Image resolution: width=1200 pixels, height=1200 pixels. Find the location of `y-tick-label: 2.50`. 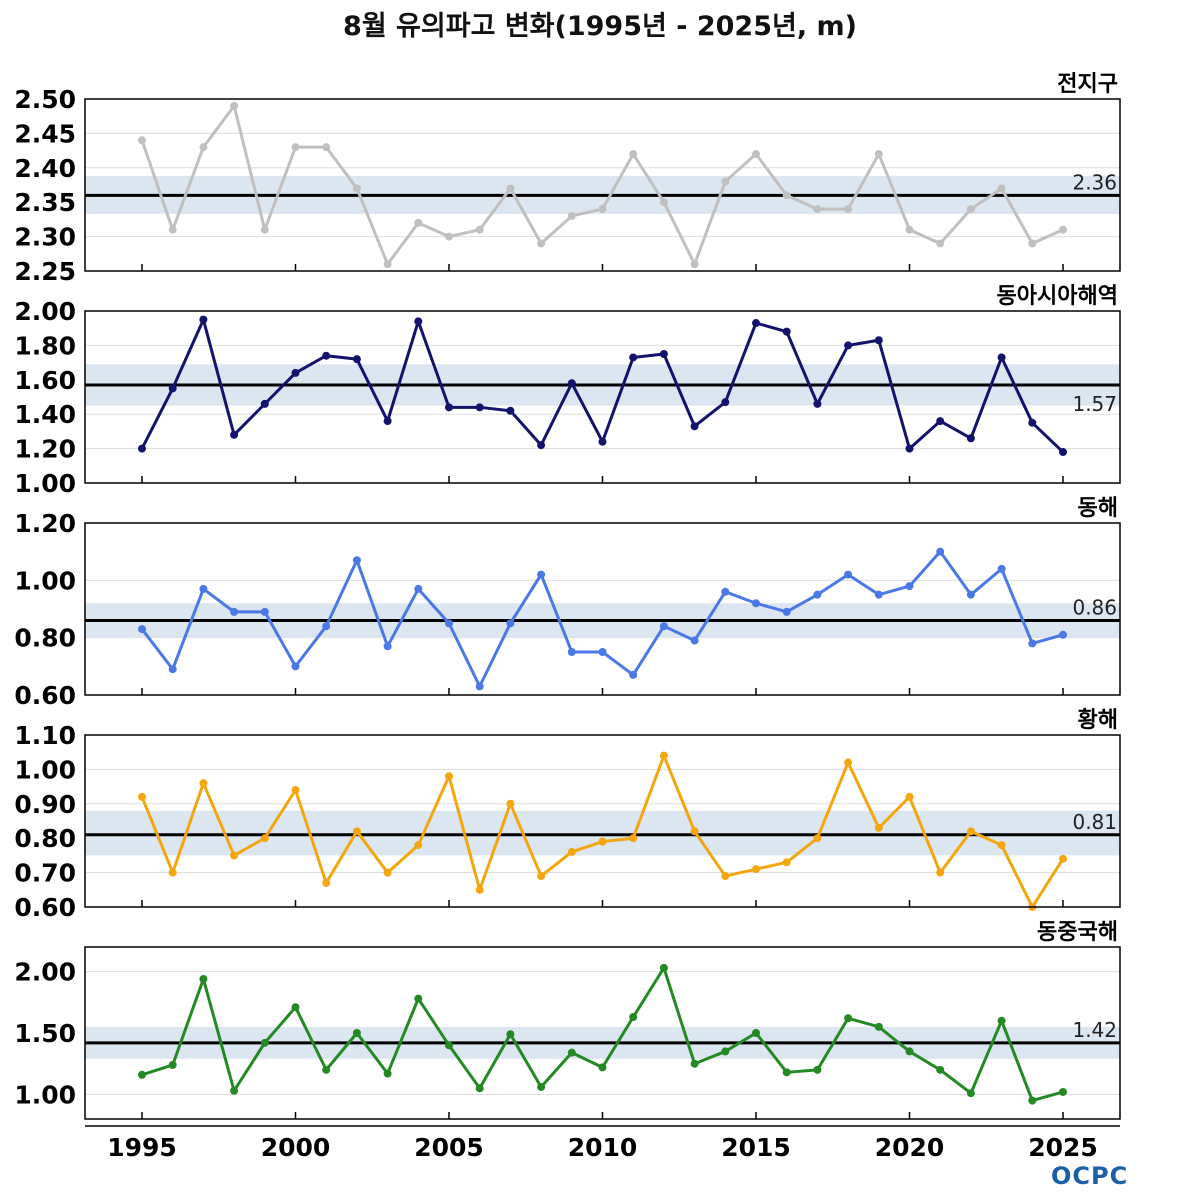

y-tick-label: 2.50 is located at coordinates (45, 99).